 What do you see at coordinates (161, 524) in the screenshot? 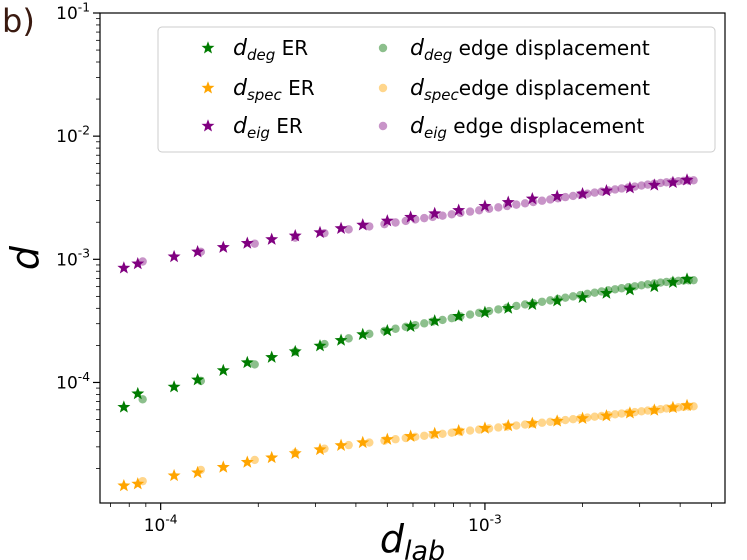
I see `x-tick-label: 10-4` at bounding box center [161, 524].